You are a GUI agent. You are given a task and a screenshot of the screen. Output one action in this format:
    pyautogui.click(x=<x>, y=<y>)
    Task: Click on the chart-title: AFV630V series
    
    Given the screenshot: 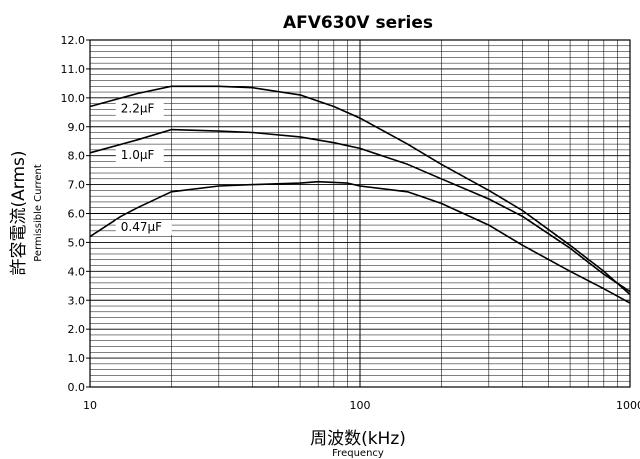 What is the action you would take?
    pyautogui.click(x=358, y=23)
    